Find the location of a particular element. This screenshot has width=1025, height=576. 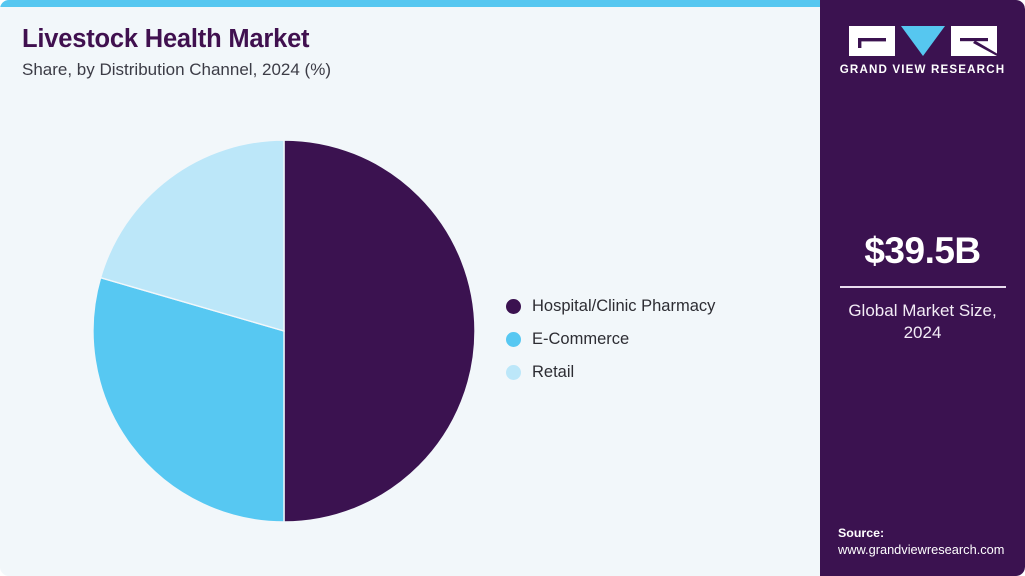

logo-wordmark: GRAND VIEW RESEARCH is located at coordinates (922, 69).